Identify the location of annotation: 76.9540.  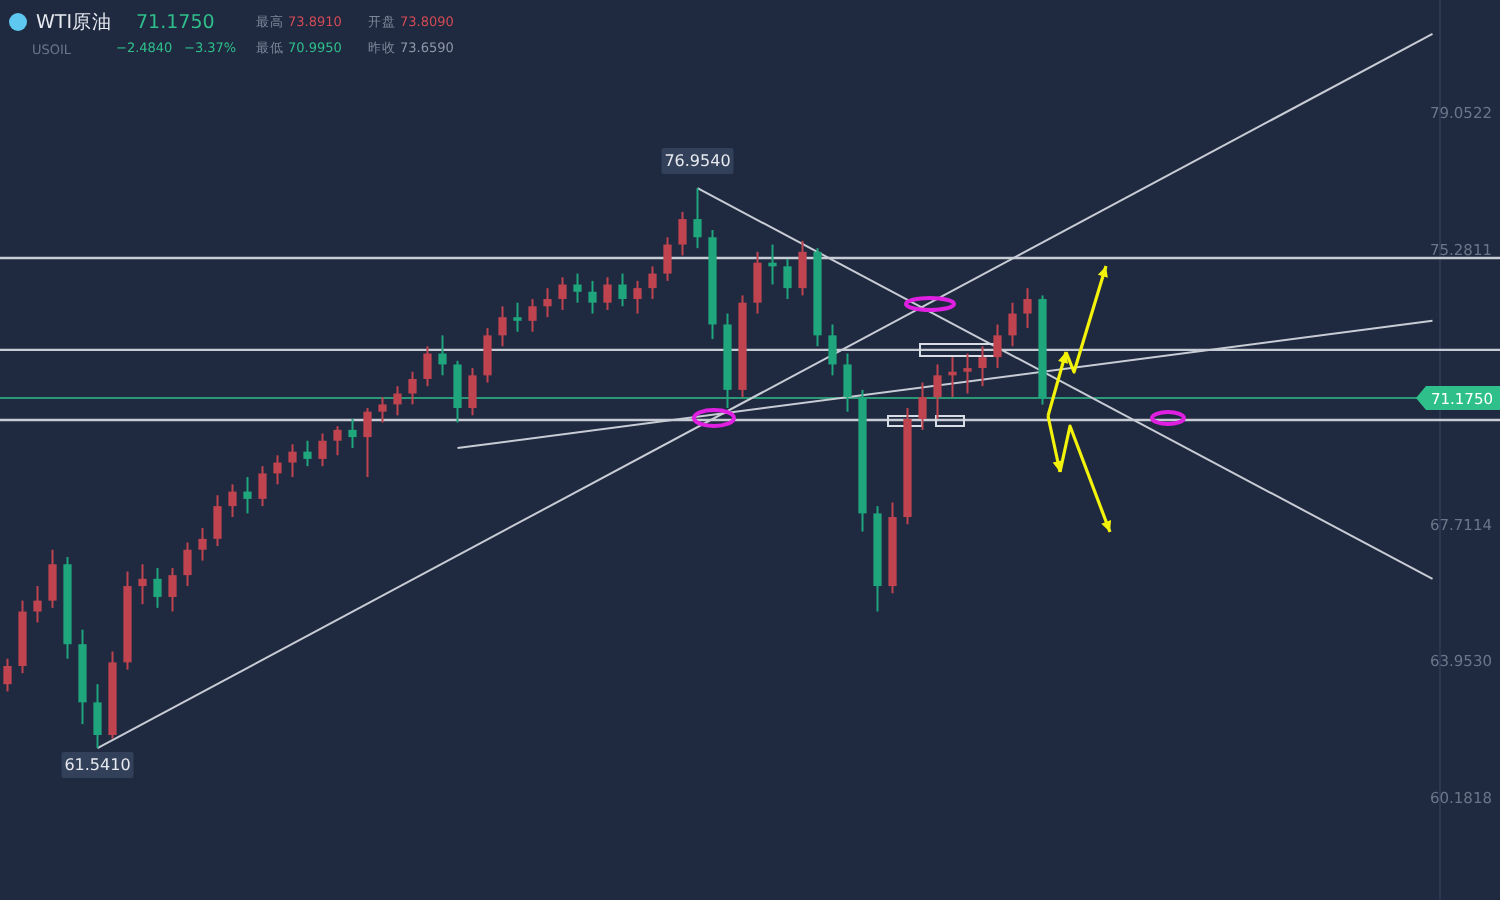
(697, 161).